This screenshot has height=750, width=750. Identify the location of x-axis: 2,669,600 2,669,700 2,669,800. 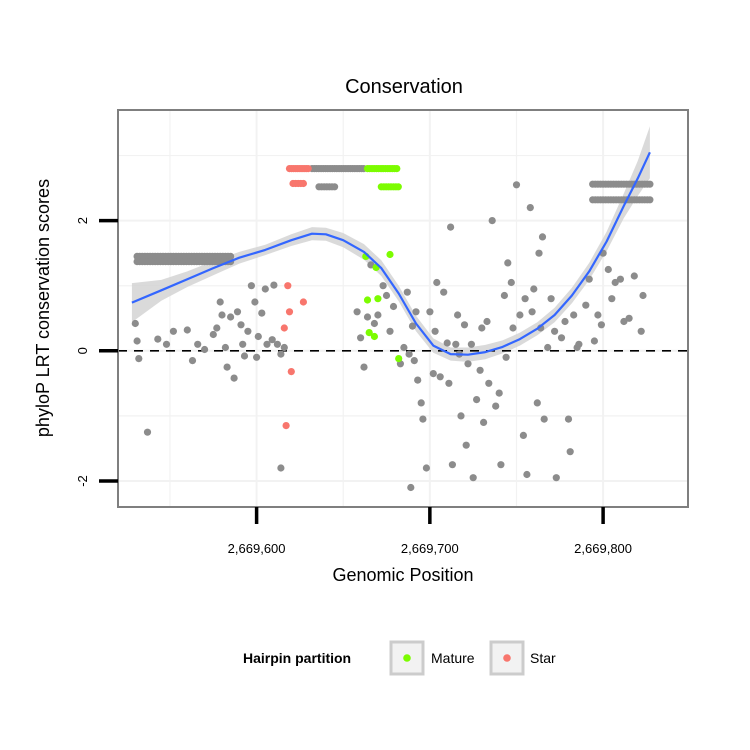
(430, 531).